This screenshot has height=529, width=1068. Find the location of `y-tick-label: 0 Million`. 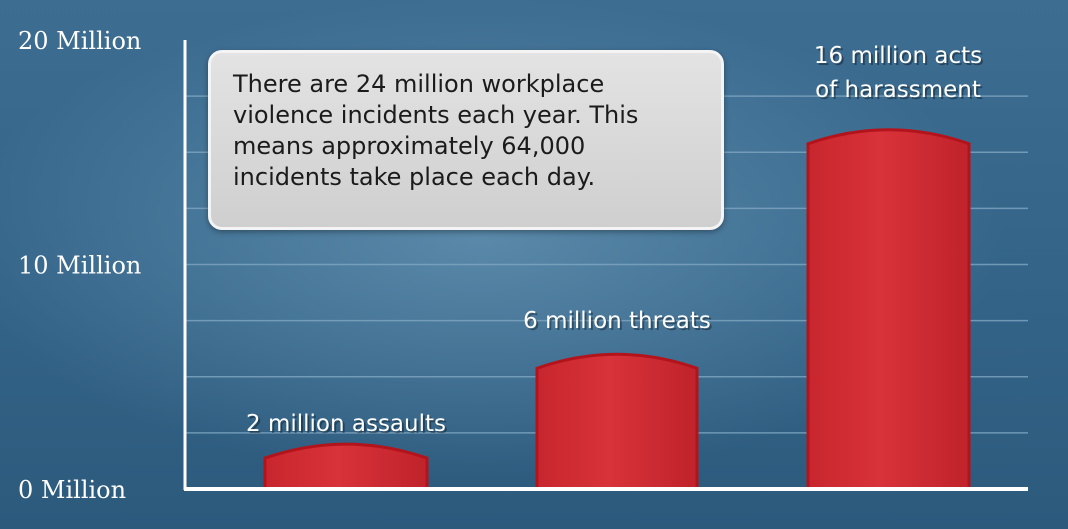

y-tick-label: 0 Million is located at coordinates (72, 490).